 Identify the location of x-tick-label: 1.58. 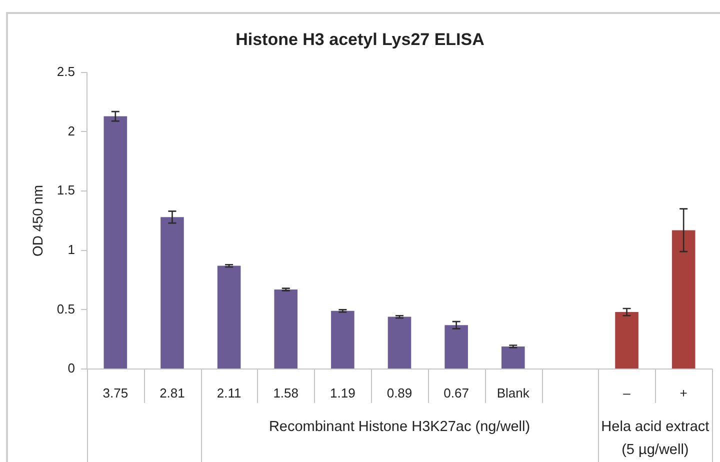
(286, 392).